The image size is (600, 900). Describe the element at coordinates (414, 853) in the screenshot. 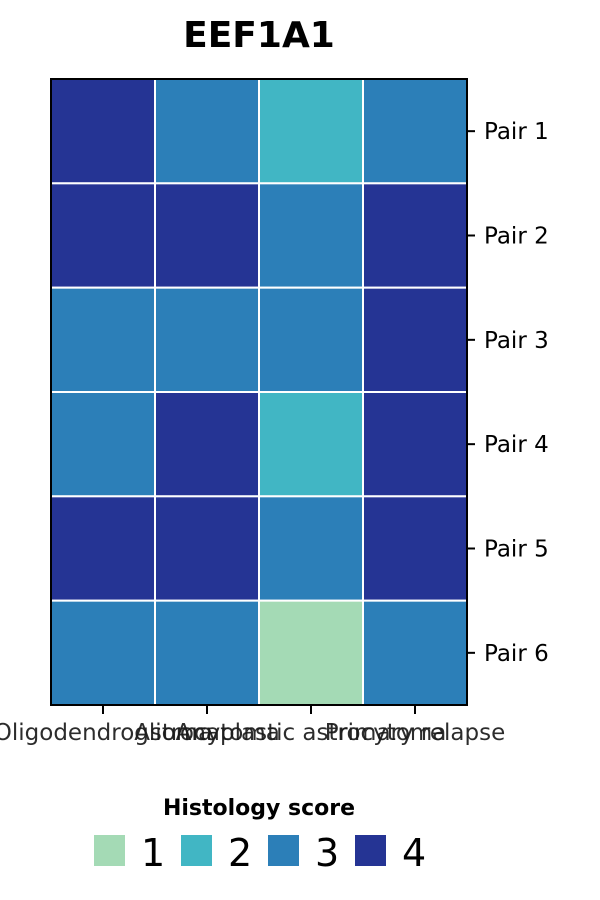

I see `legend-label: 4` at that location.